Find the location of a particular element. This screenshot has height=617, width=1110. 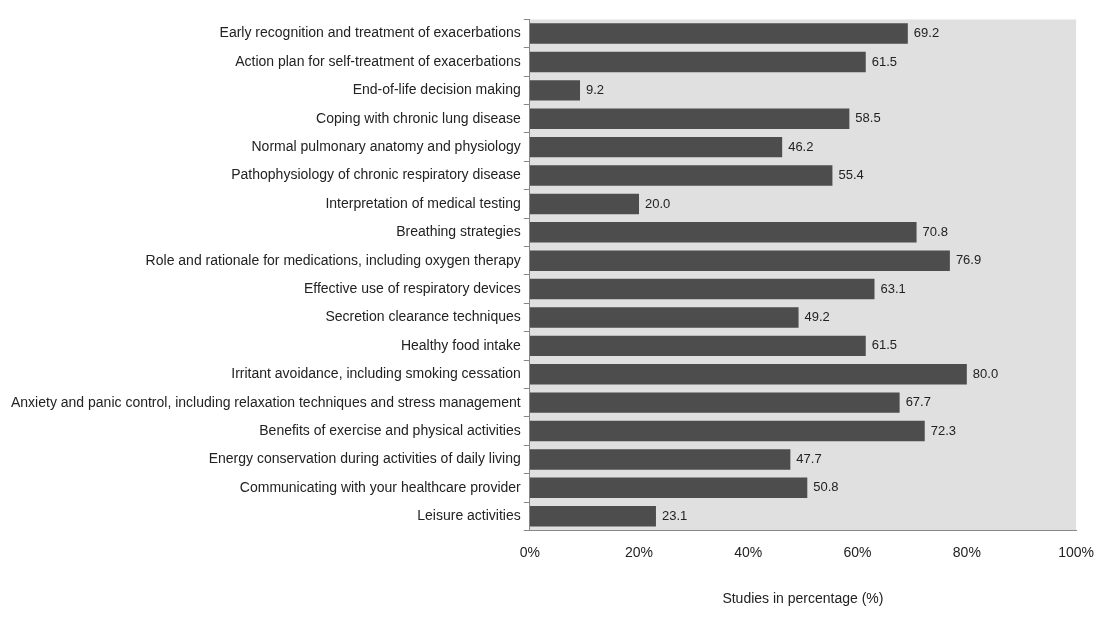

data-label: 9.2 is located at coordinates (595, 89).